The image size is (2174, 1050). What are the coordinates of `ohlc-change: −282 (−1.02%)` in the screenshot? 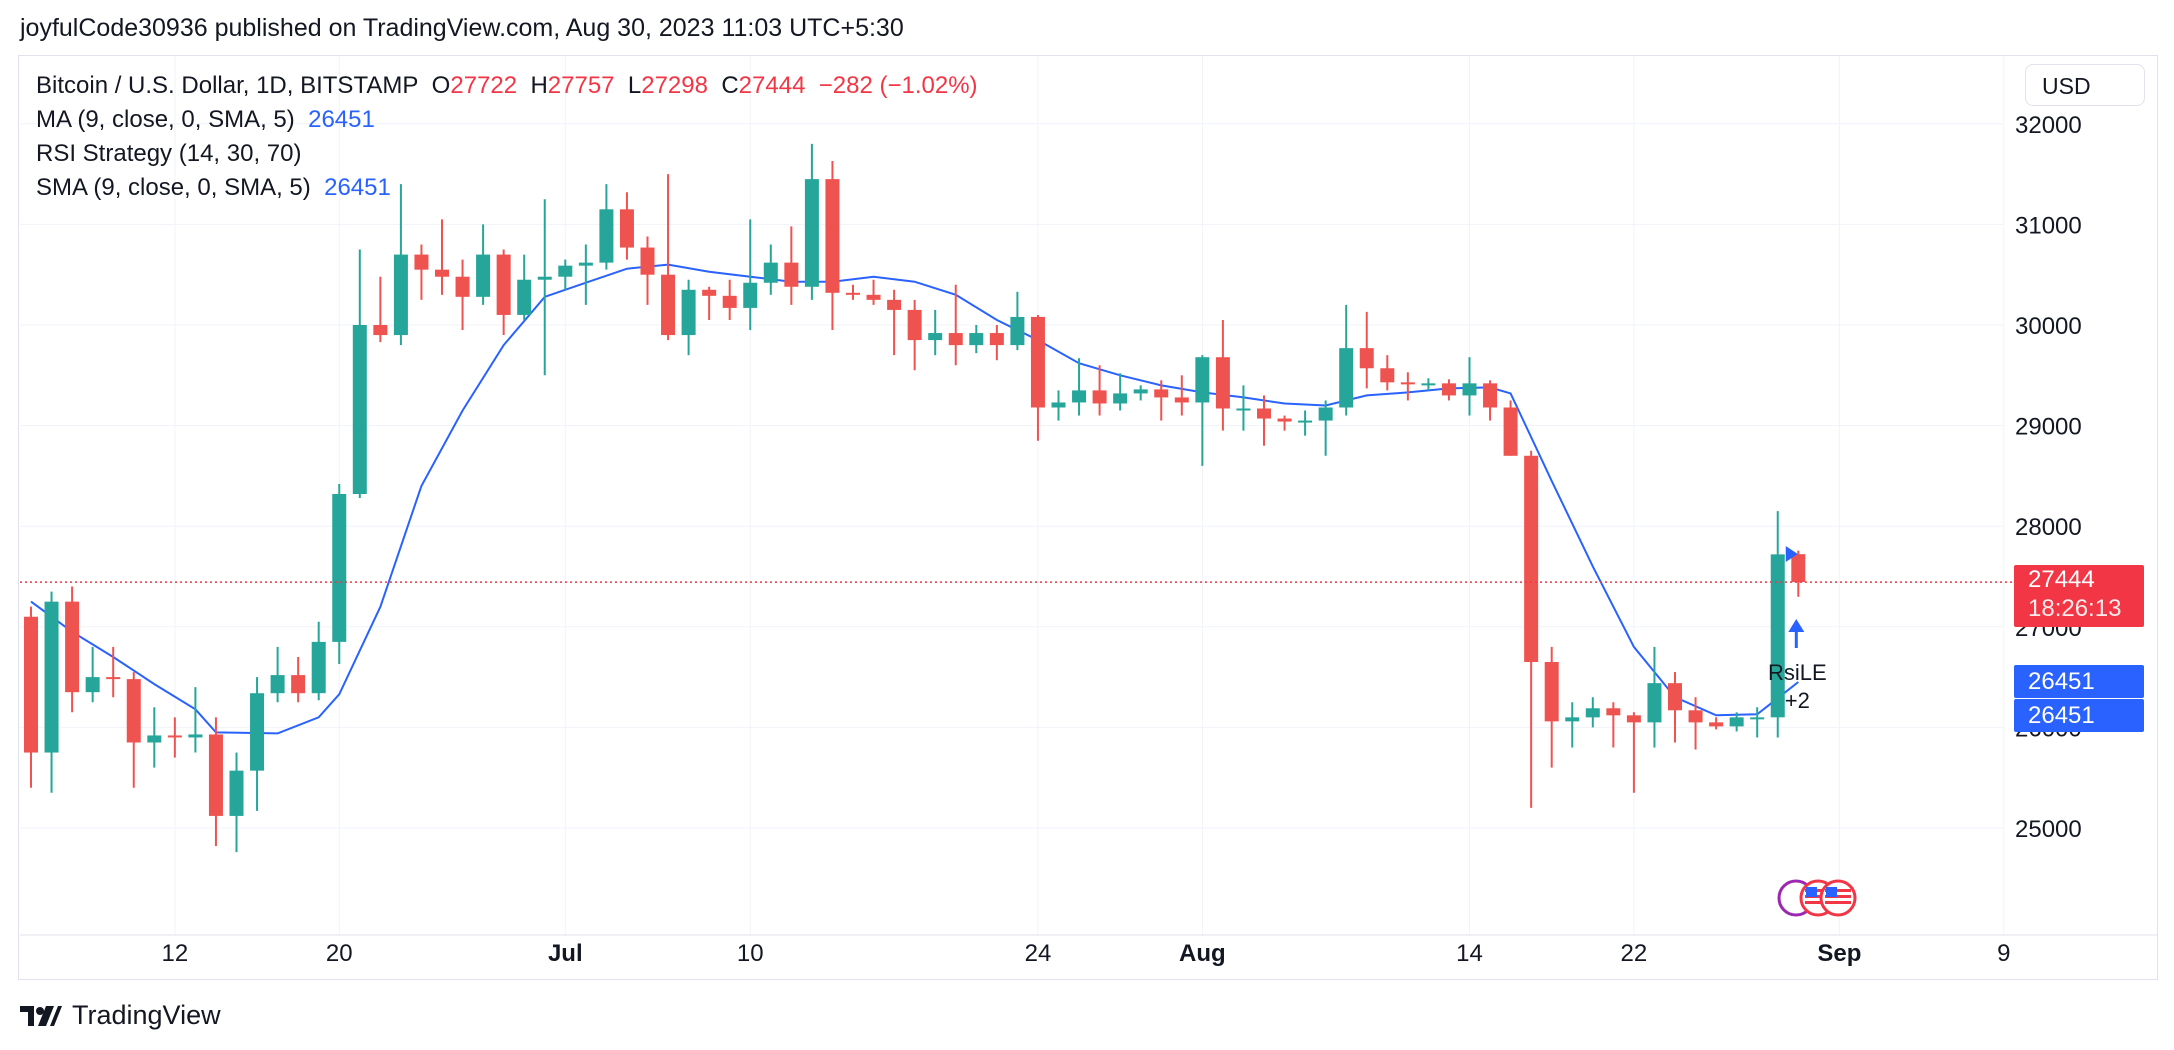 It's located at (898, 85).